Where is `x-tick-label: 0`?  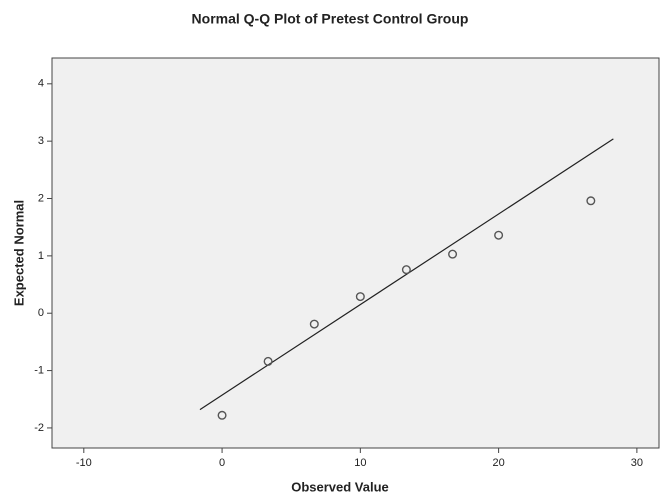
x-tick-label: 0 is located at coordinates (222, 463).